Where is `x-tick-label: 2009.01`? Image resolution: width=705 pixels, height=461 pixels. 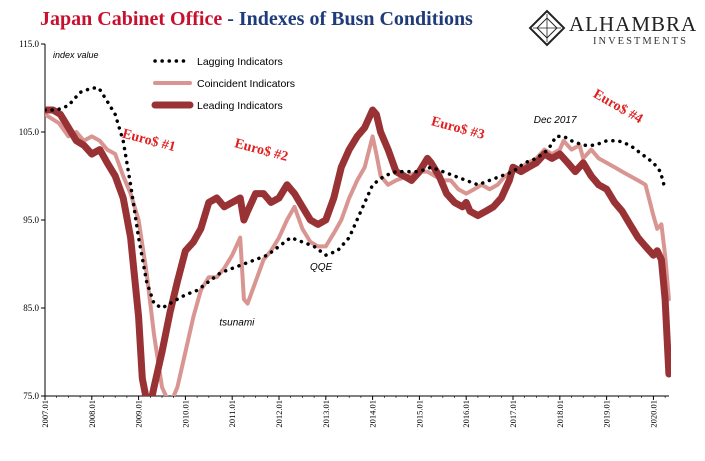
x-tick-label: 2009.01 is located at coordinates (139, 414).